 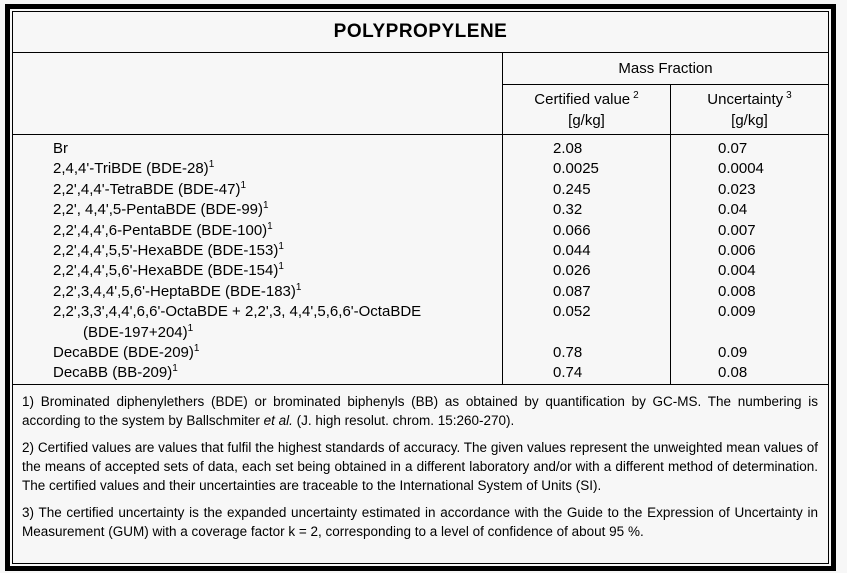 What do you see at coordinates (789, 95) in the screenshot?
I see `uncertainty-footnote-mark: 3` at bounding box center [789, 95].